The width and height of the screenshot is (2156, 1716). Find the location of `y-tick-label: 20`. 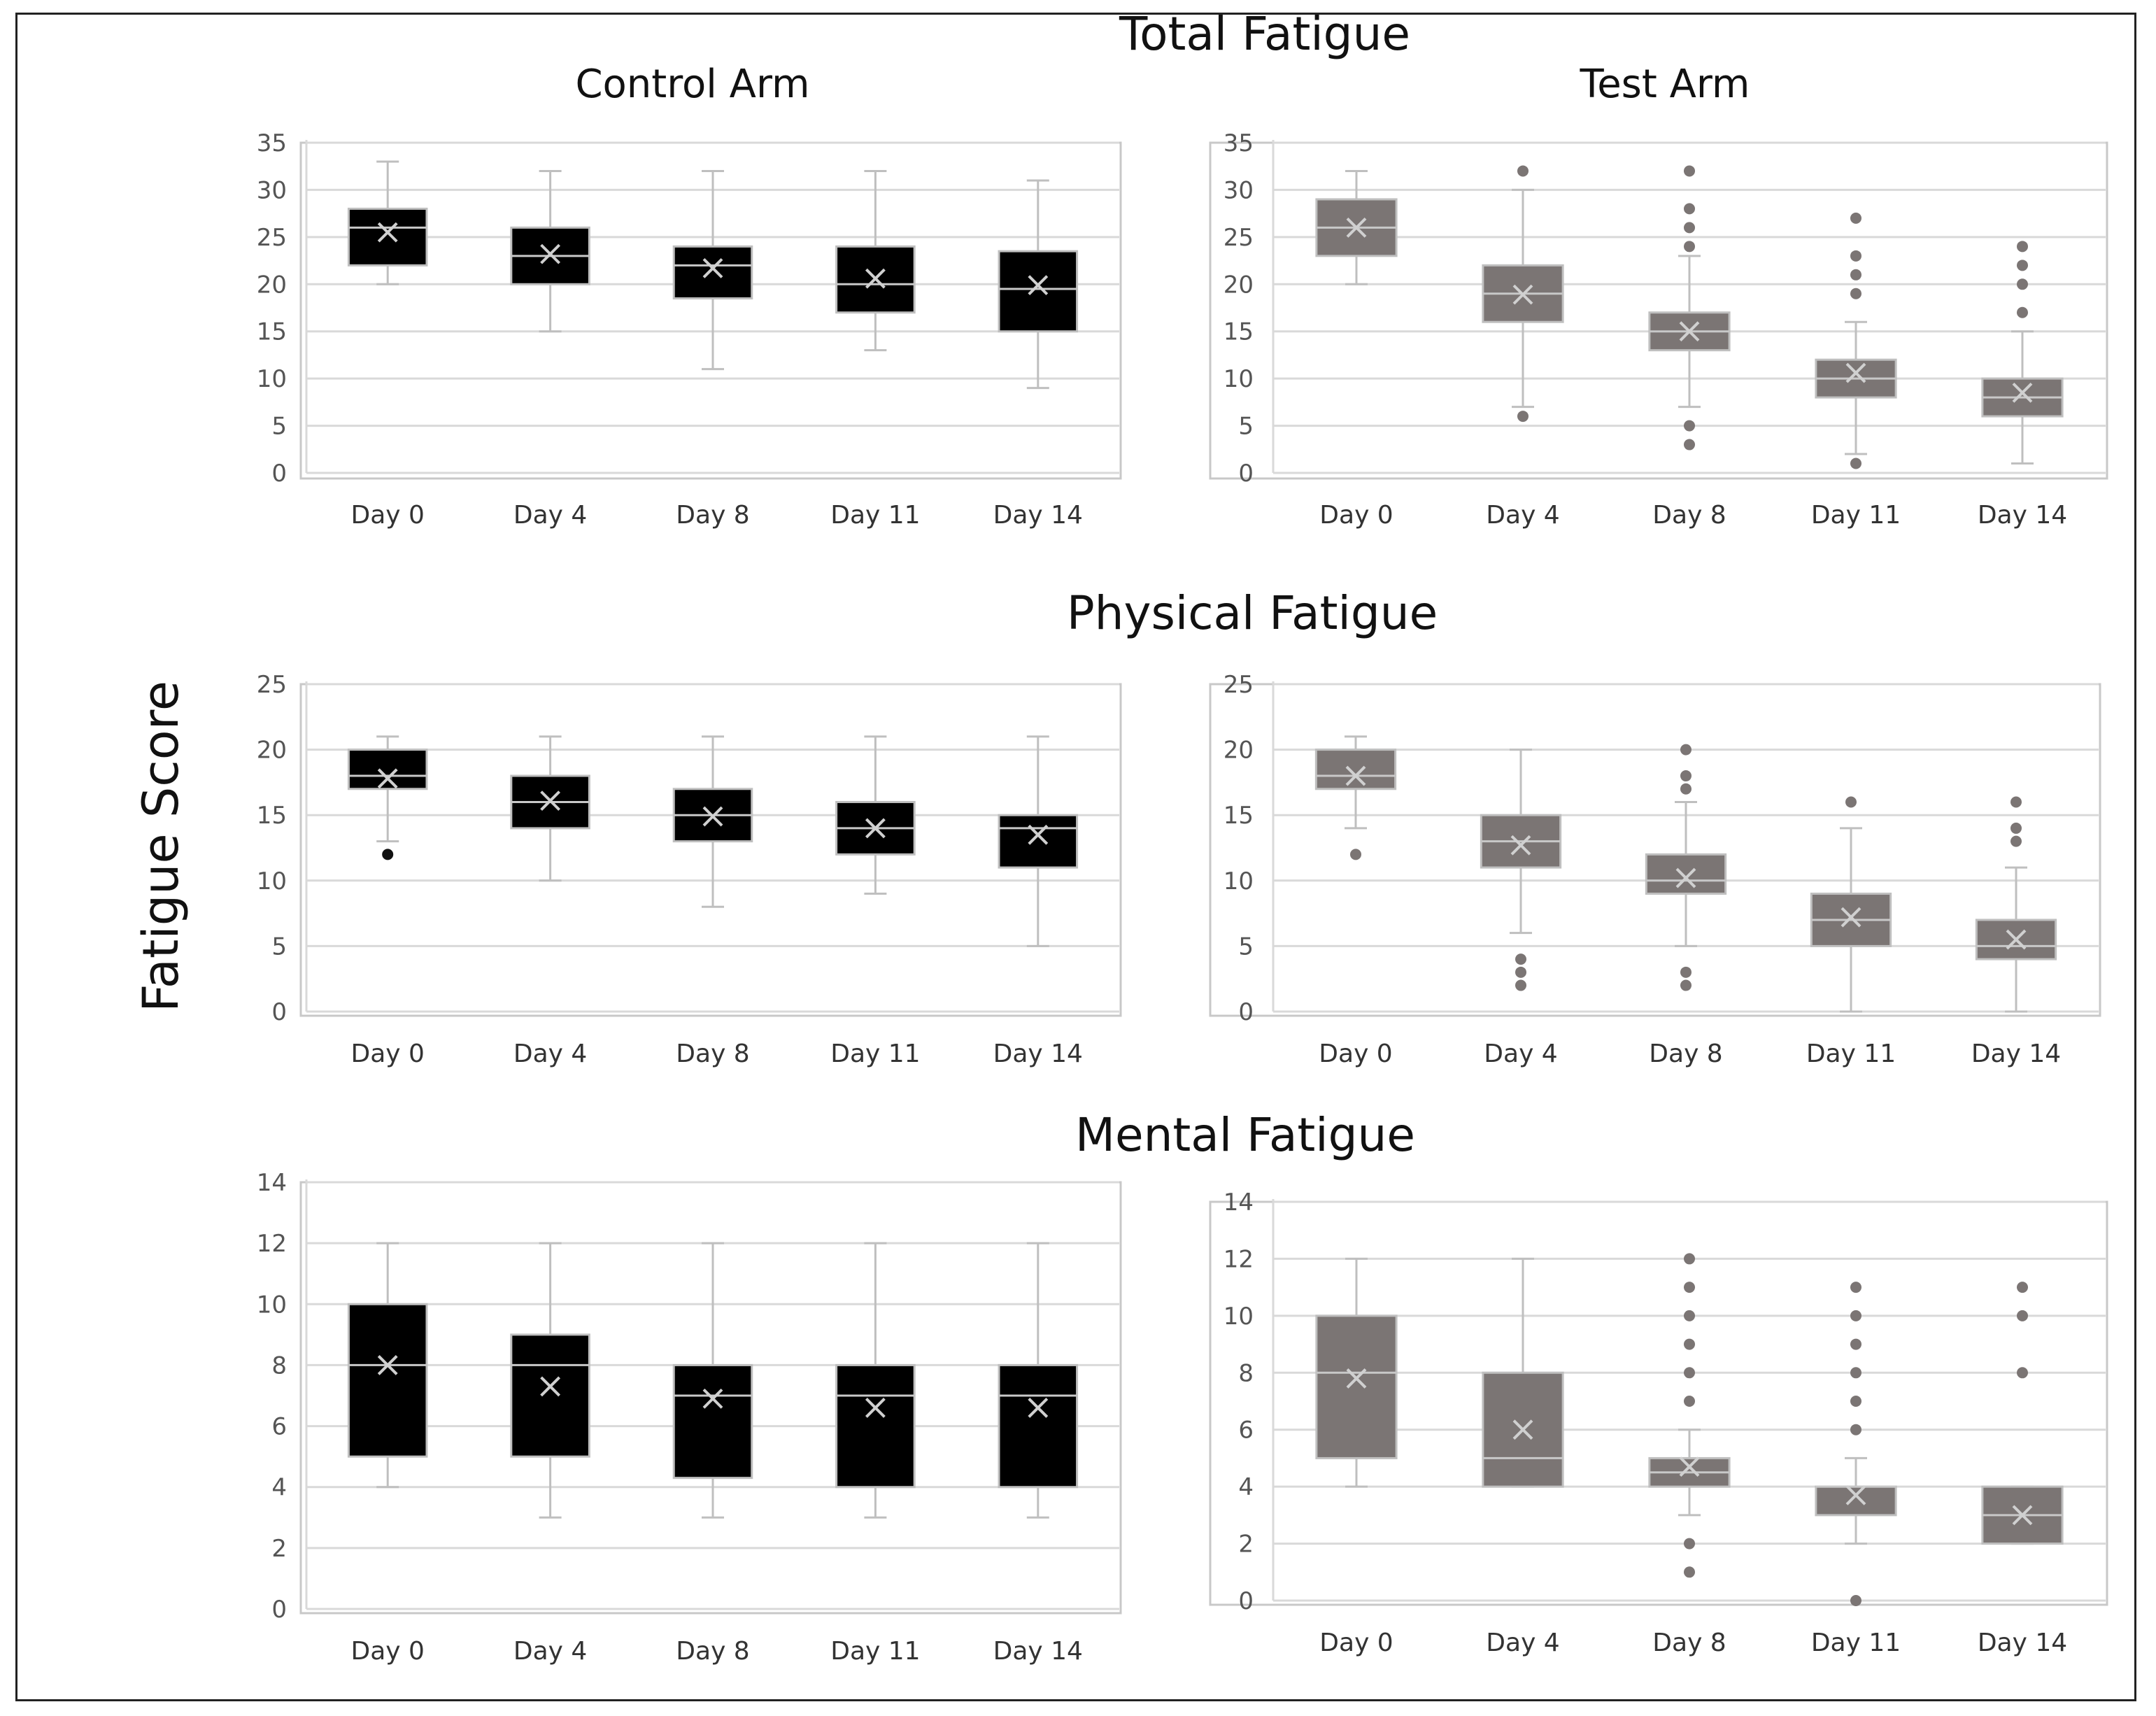

y-tick-label: 20 is located at coordinates (272, 751).